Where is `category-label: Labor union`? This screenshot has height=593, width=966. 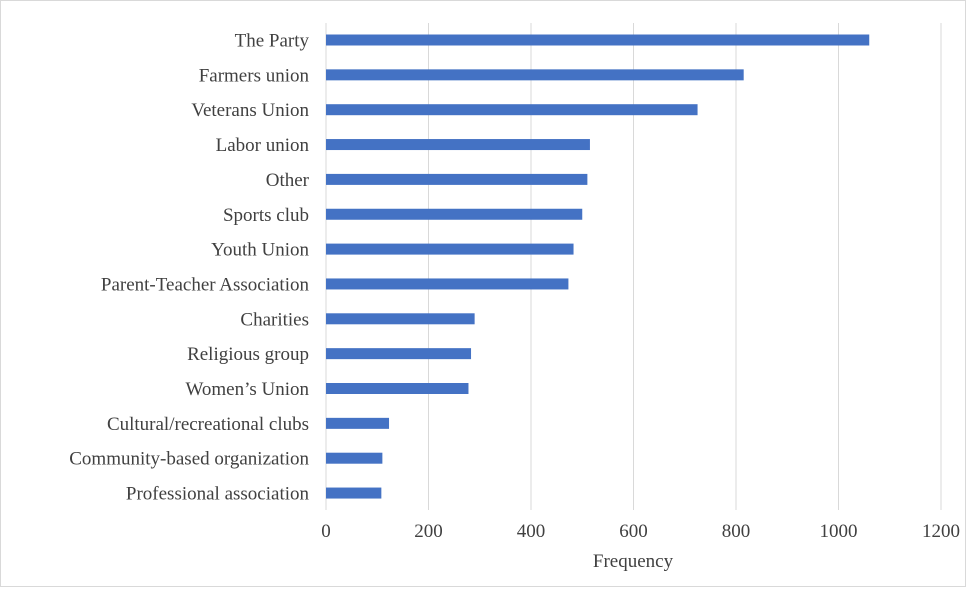
category-label: Labor union is located at coordinates (263, 145).